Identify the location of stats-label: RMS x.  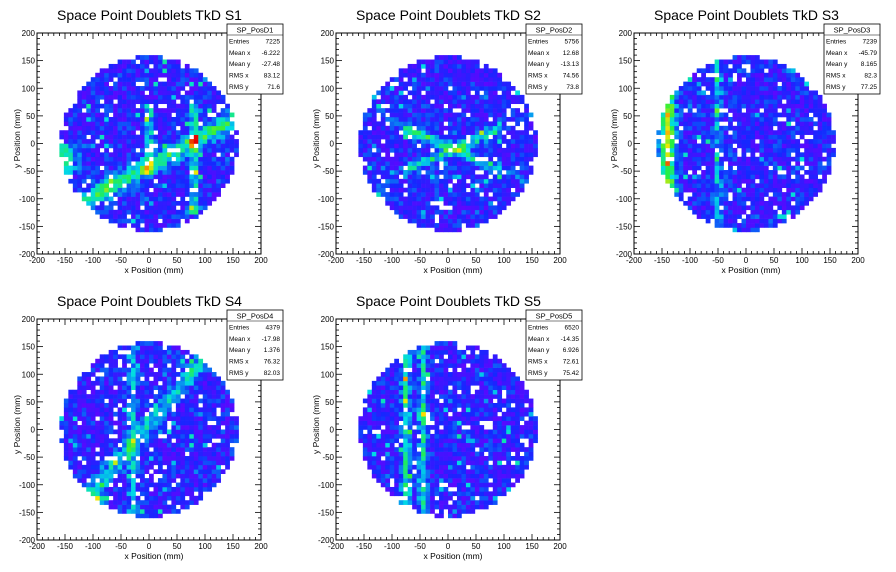
(538, 76).